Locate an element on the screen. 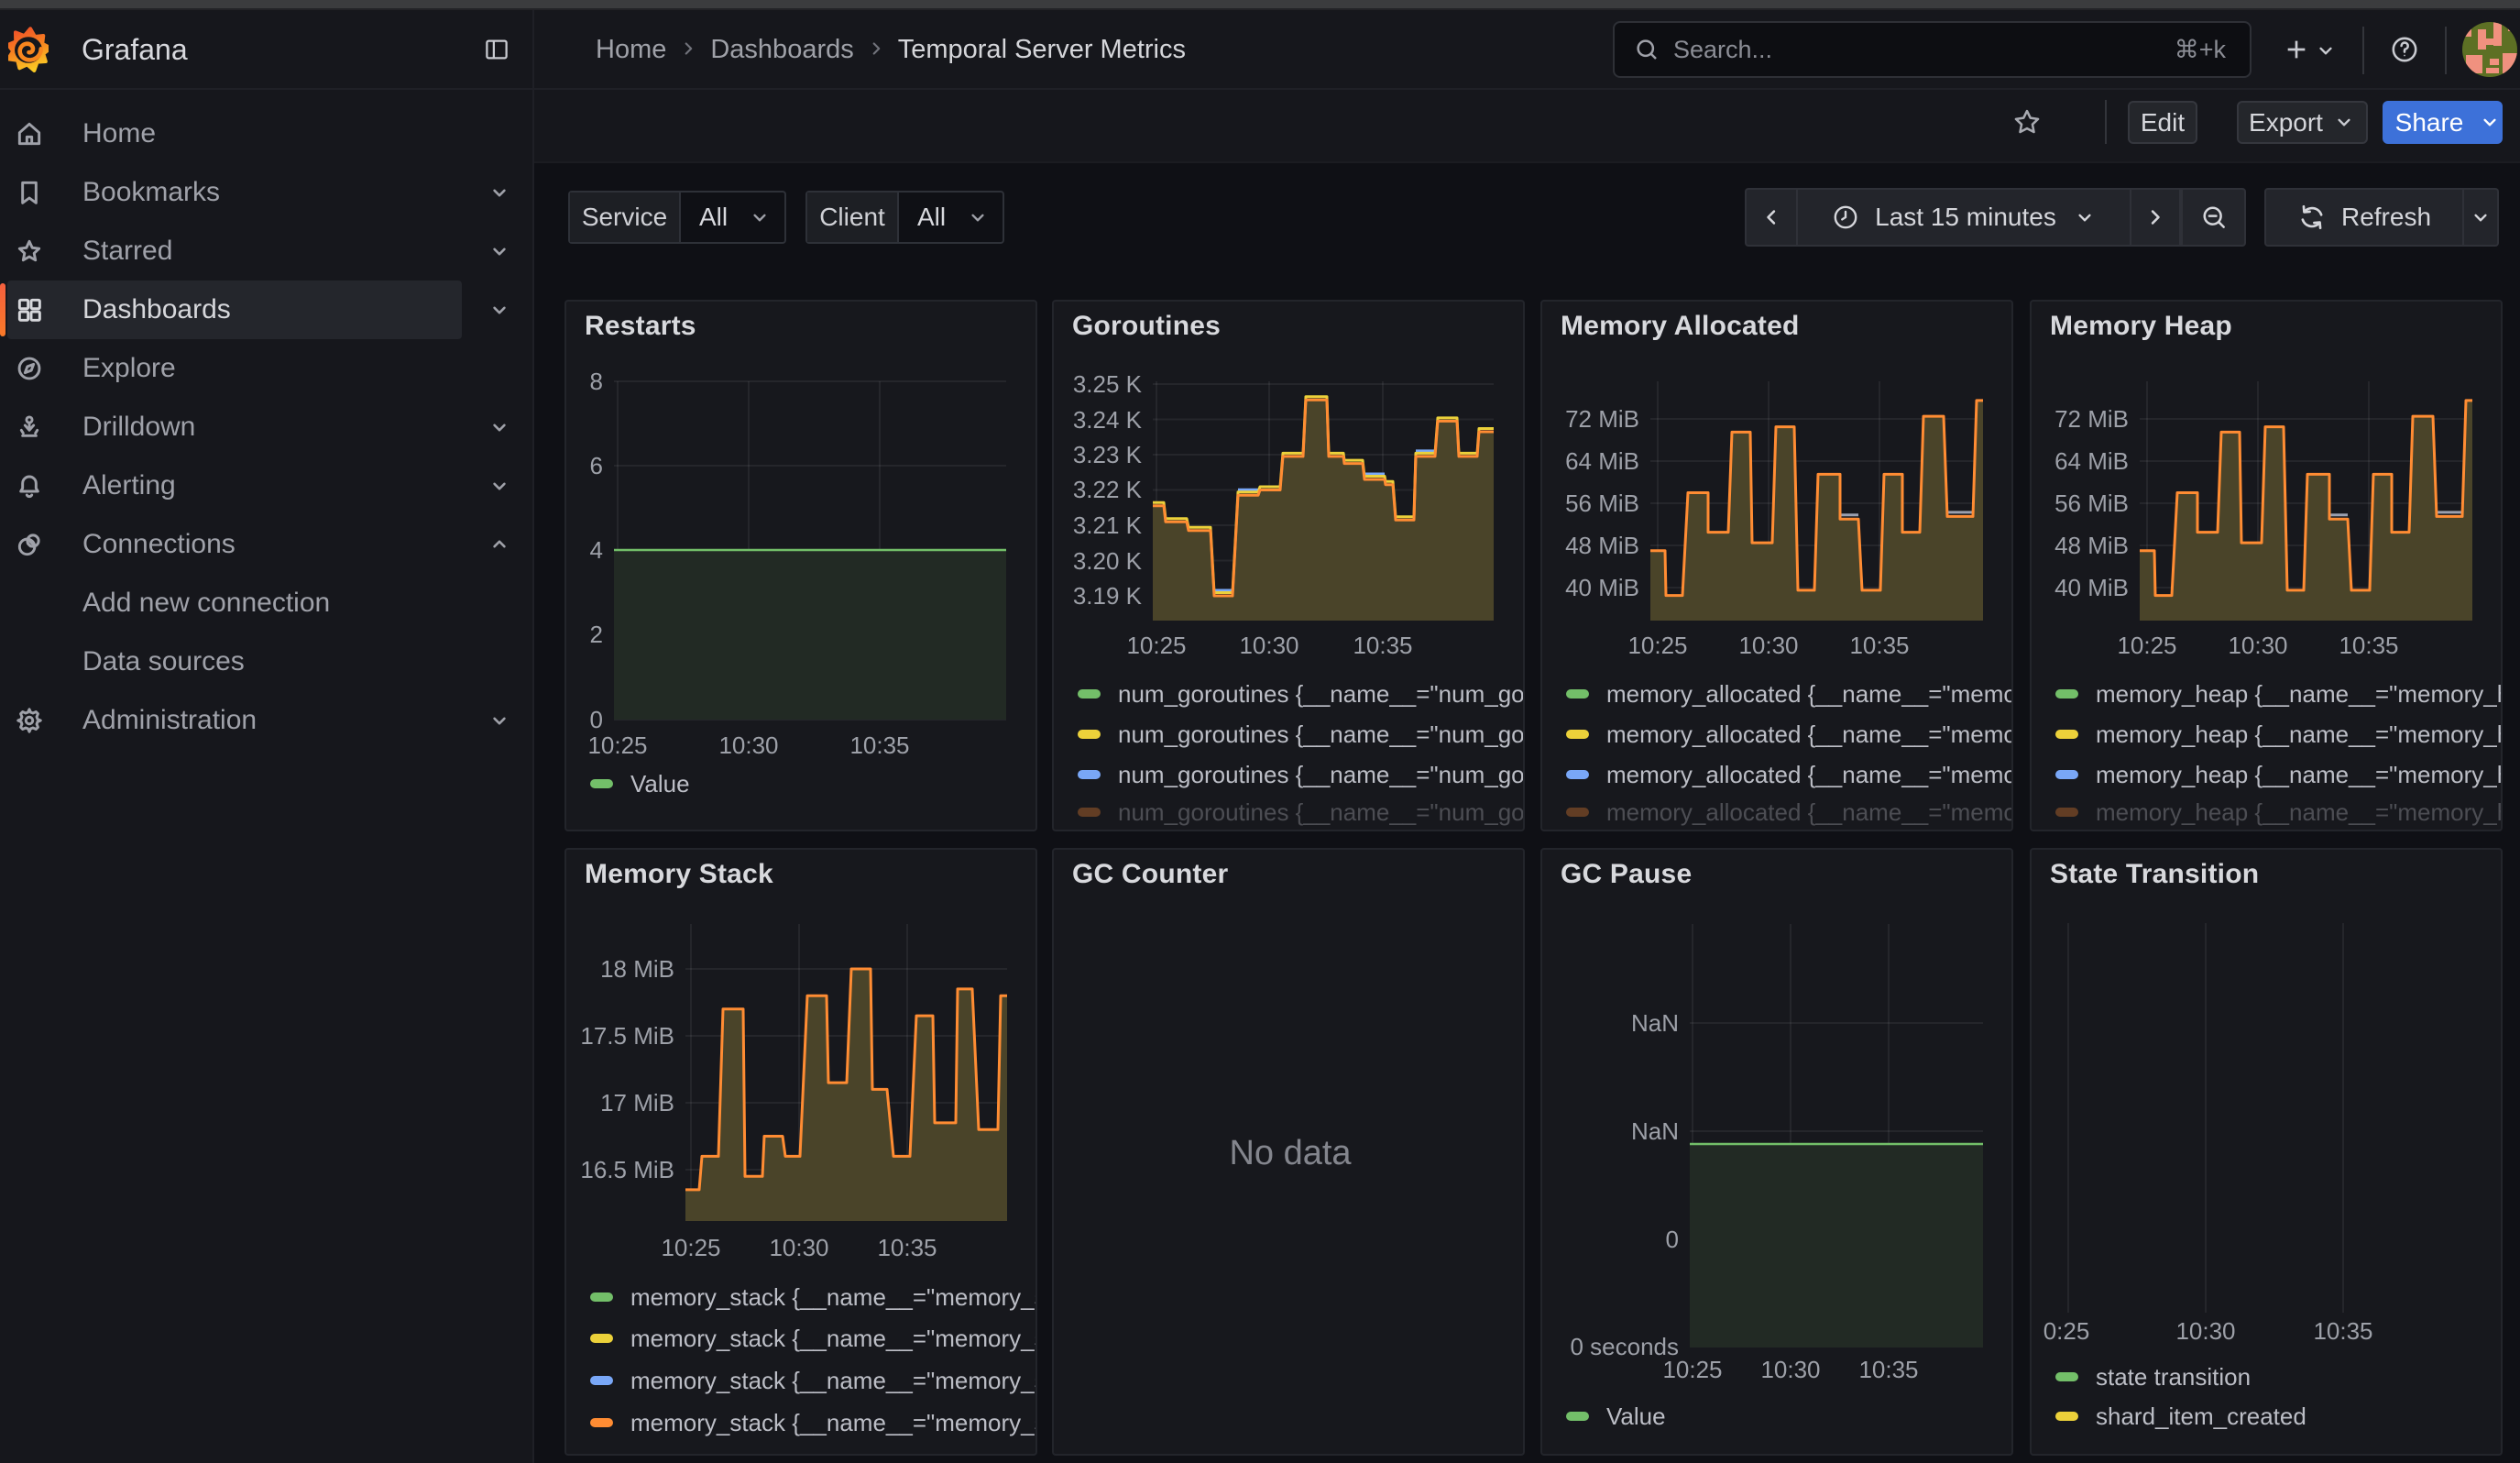  svg-text: state transition is located at coordinates (2173, 1377).